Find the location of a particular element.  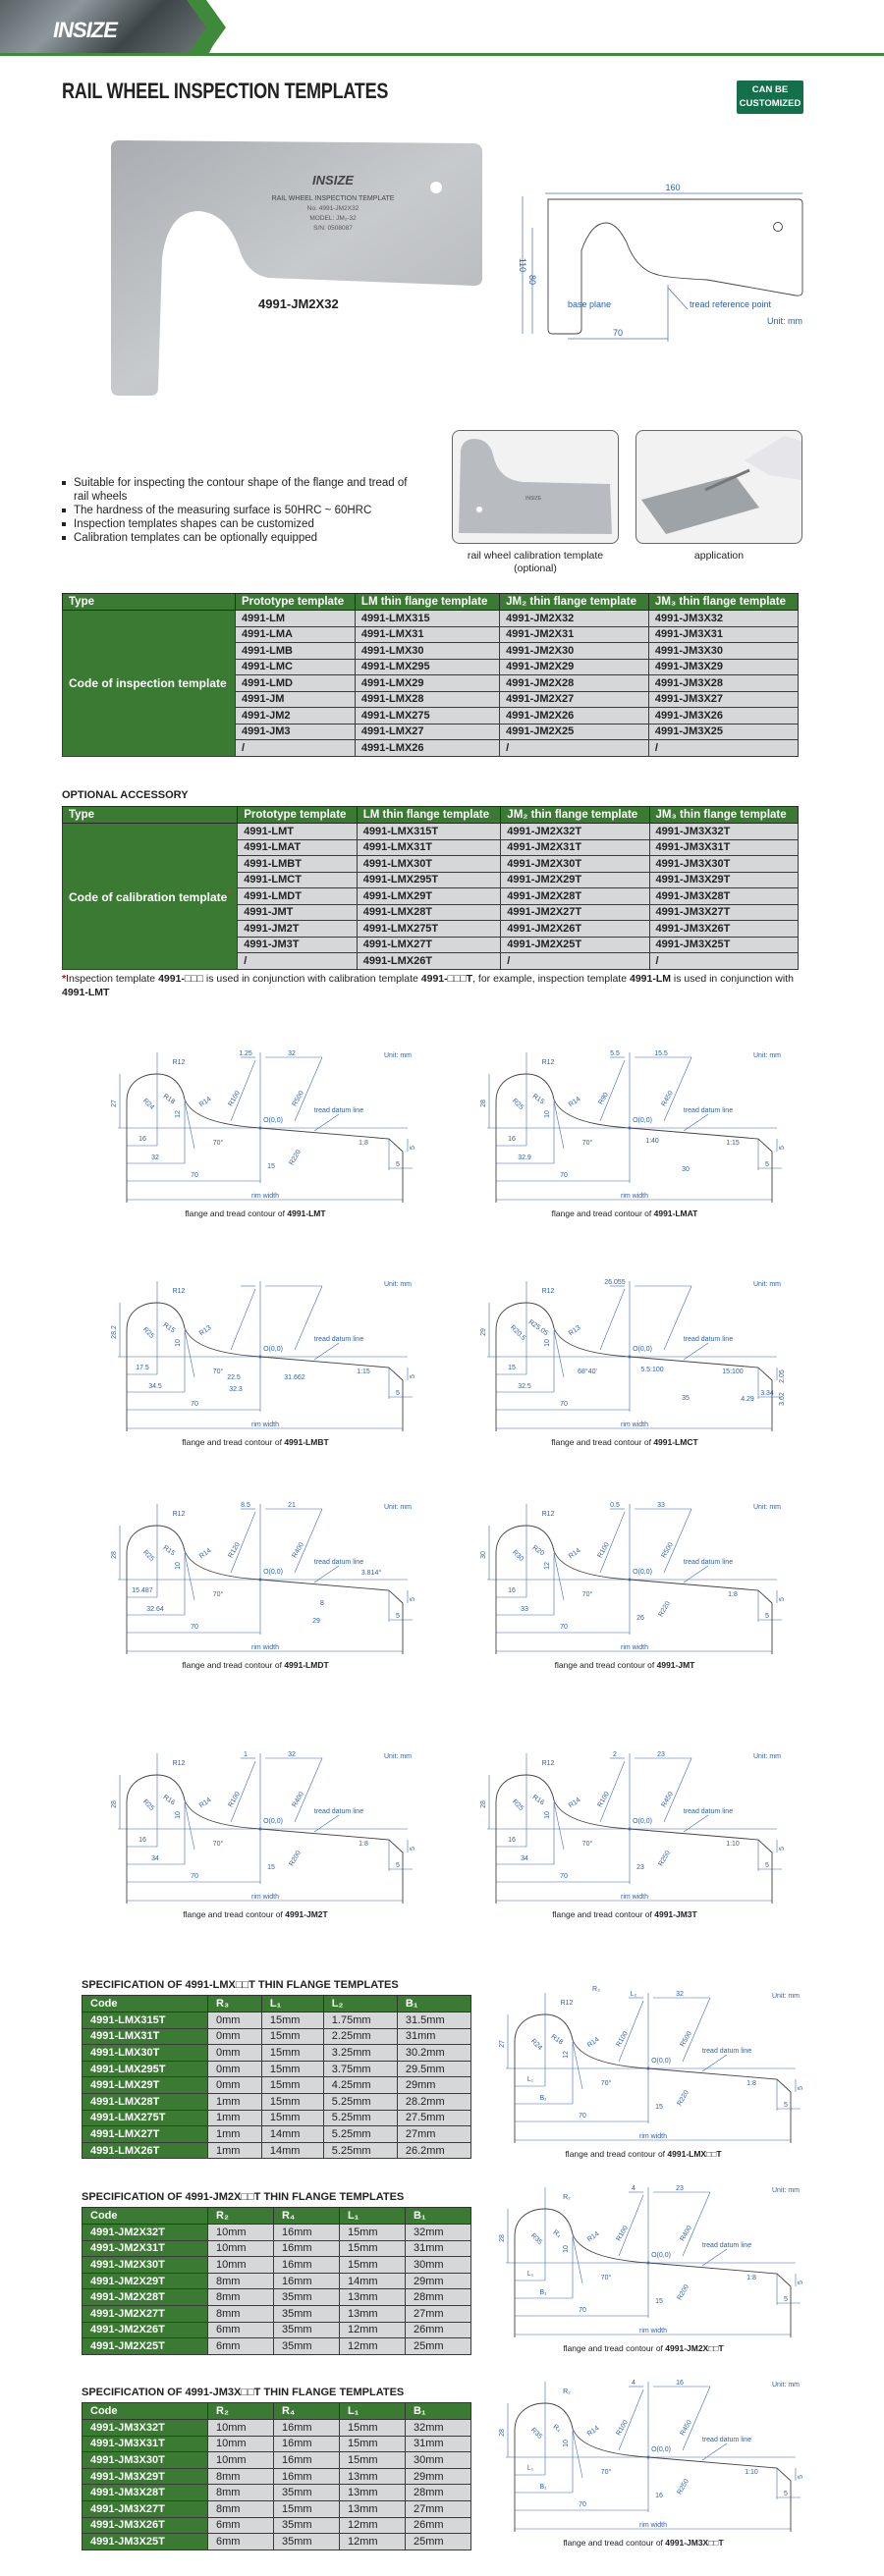

code-cell: 4991-JM2X26T is located at coordinates (145, 2330).